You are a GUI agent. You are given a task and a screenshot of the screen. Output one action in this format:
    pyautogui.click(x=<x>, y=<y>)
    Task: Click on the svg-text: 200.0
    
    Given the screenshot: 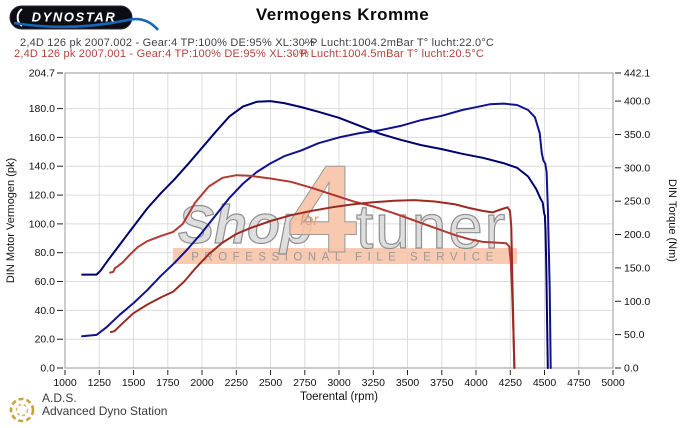 What is the action you would take?
    pyautogui.click(x=637, y=235)
    